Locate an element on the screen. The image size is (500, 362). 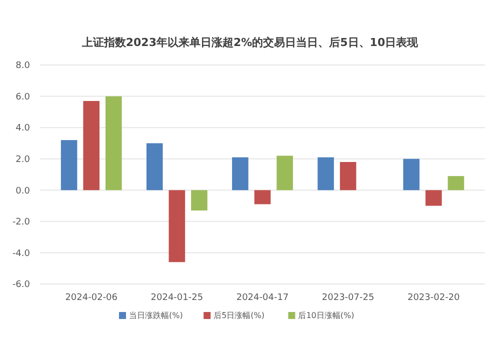
legend-label: 后10日涨幅(%) is located at coordinates (326, 315).